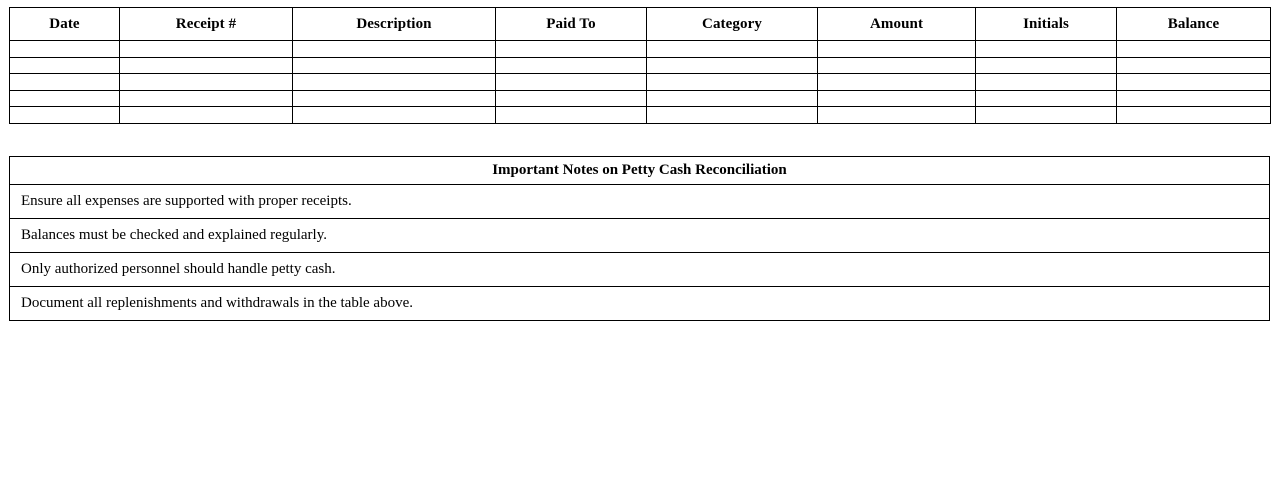 This screenshot has width=1278, height=501. What do you see at coordinates (571, 24) in the screenshot?
I see `column-header-paid-to: Paid To` at bounding box center [571, 24].